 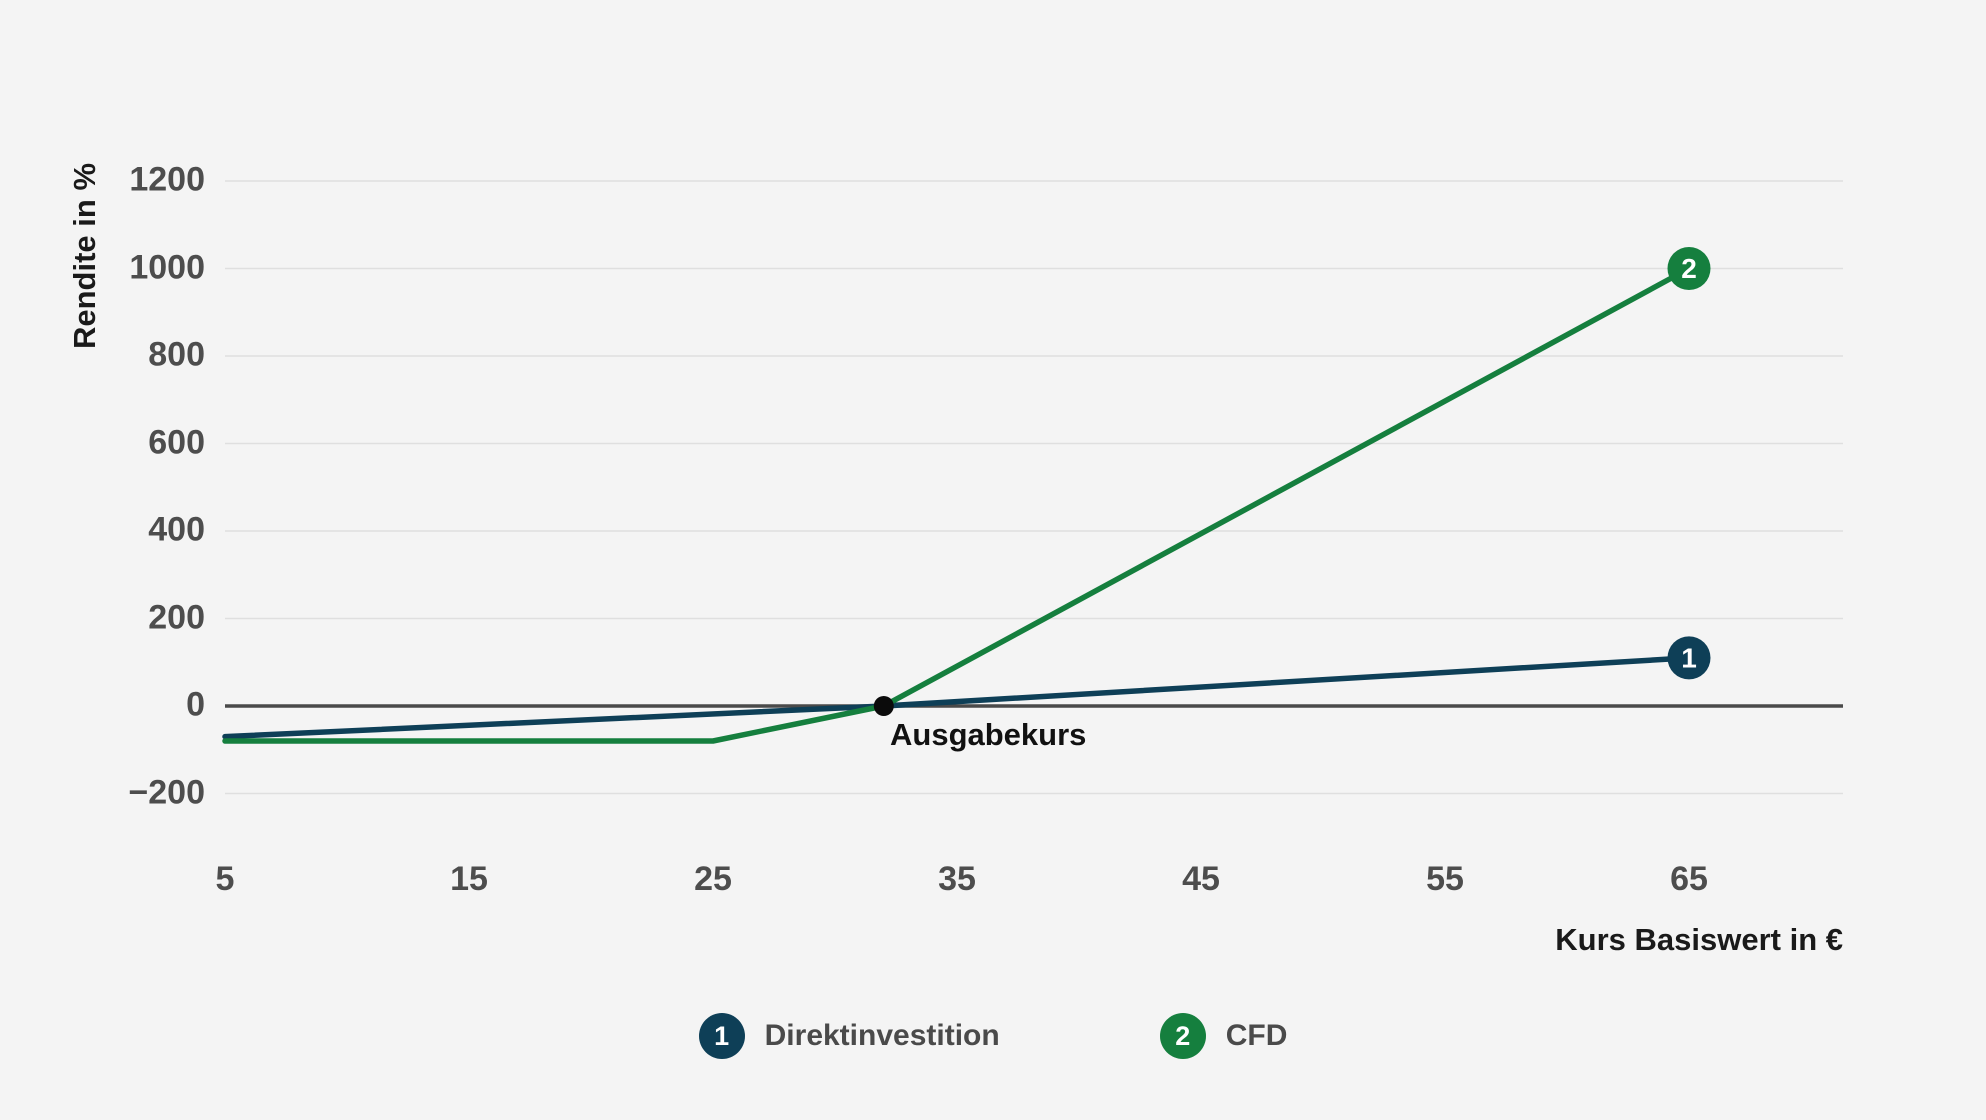 I want to click on x-tick-label: 35, so click(x=957, y=879).